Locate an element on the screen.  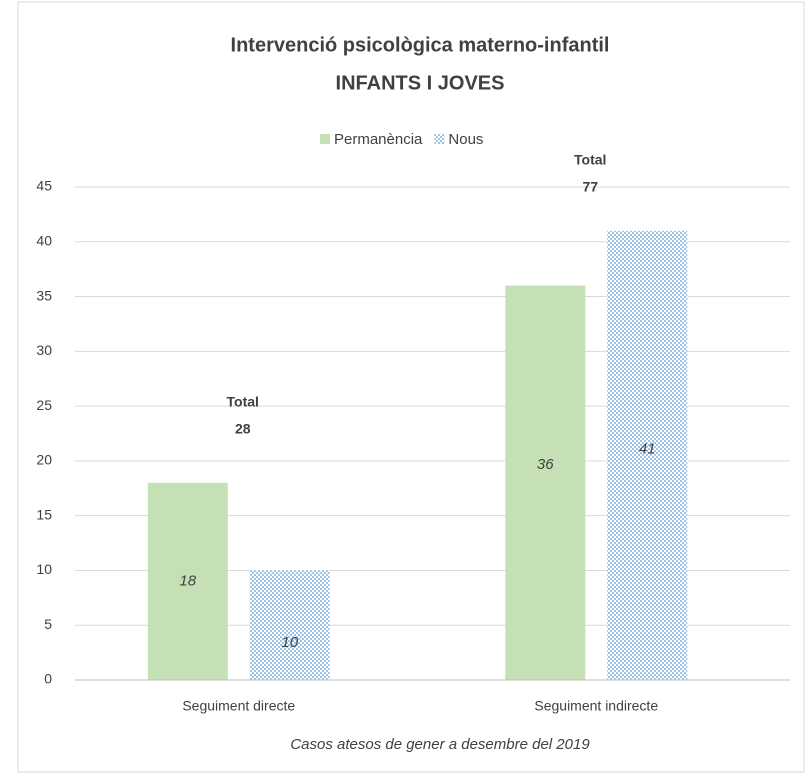
y-tick-label: 10 is located at coordinates (44, 569).